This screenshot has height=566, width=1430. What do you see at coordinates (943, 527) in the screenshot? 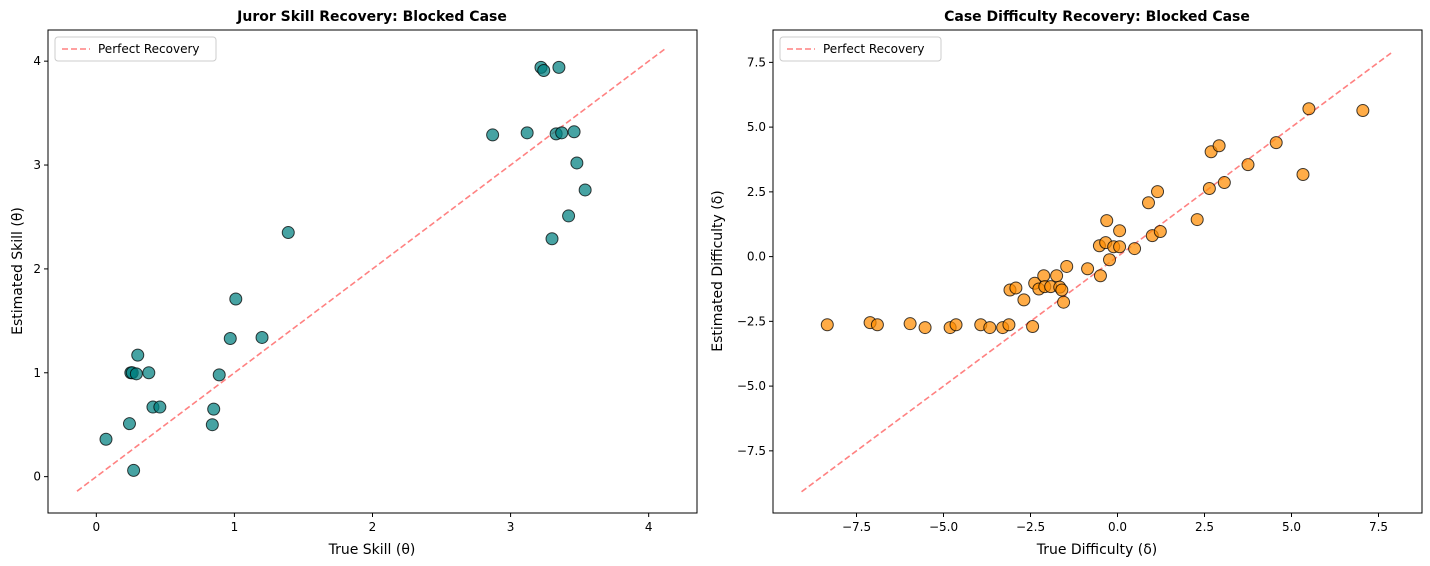
I see `x-tick-label: −5.0` at bounding box center [943, 527].